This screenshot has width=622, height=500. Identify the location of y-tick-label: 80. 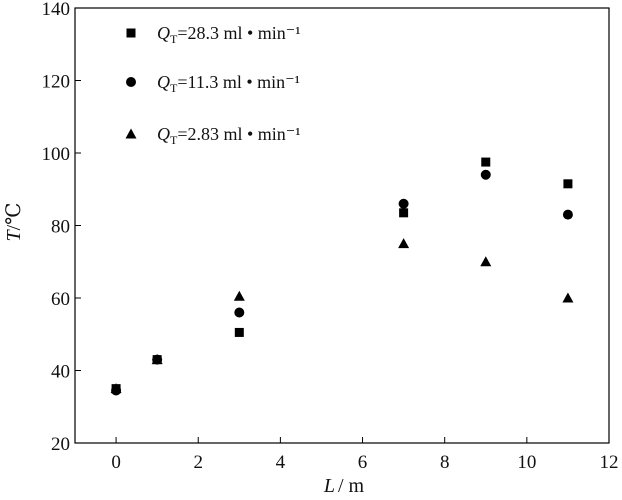
(60, 227).